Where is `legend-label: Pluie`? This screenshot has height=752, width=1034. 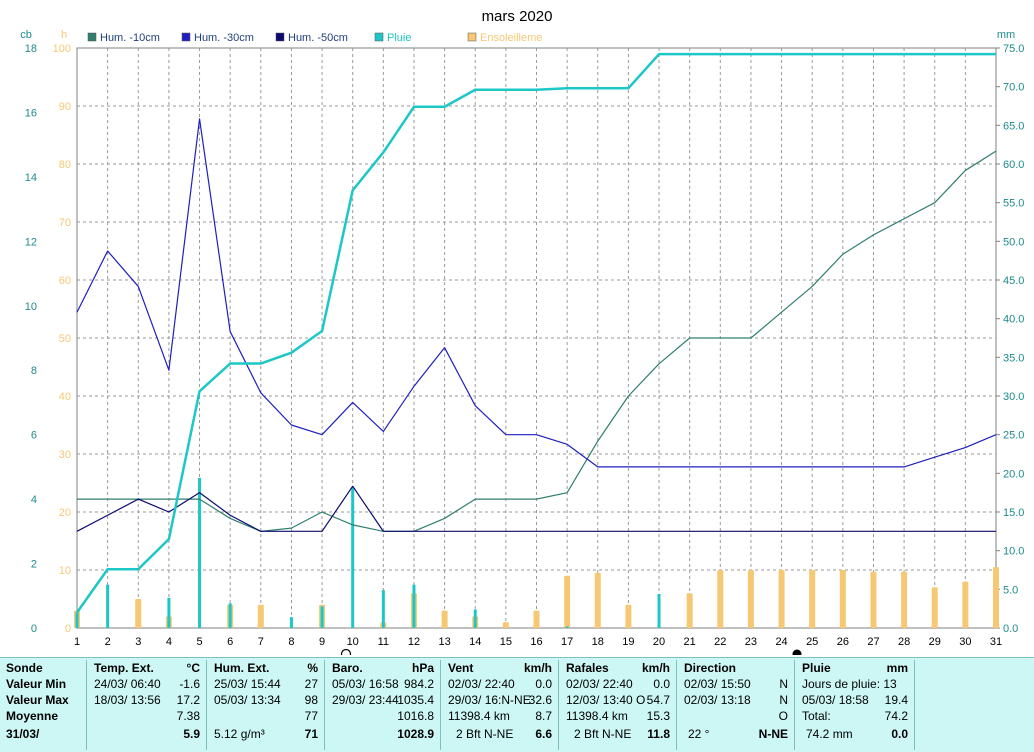 legend-label: Pluie is located at coordinates (399, 38).